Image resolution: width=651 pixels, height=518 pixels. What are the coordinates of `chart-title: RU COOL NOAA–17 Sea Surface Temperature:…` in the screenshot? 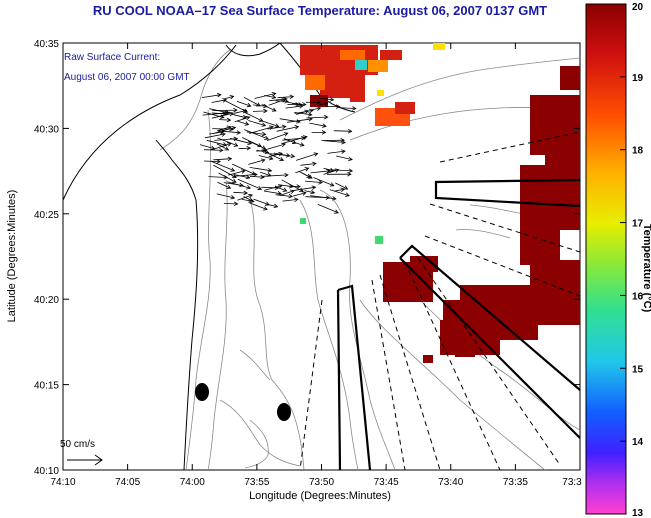 It's located at (320, 10).